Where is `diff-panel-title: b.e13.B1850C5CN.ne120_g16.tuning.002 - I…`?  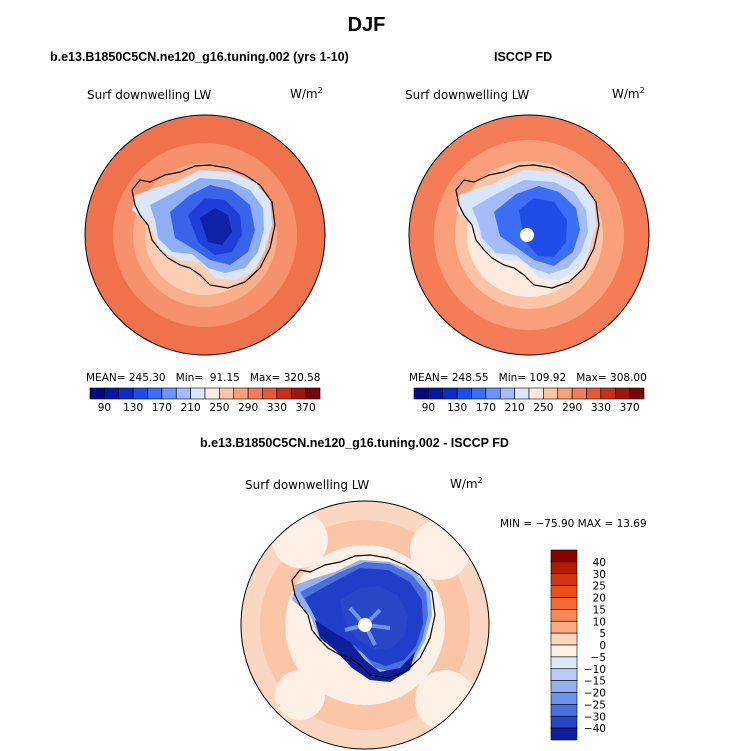 diff-panel-title: b.e13.B1850C5CN.ne120_g16.tuning.002 - I… is located at coordinates (354, 443).